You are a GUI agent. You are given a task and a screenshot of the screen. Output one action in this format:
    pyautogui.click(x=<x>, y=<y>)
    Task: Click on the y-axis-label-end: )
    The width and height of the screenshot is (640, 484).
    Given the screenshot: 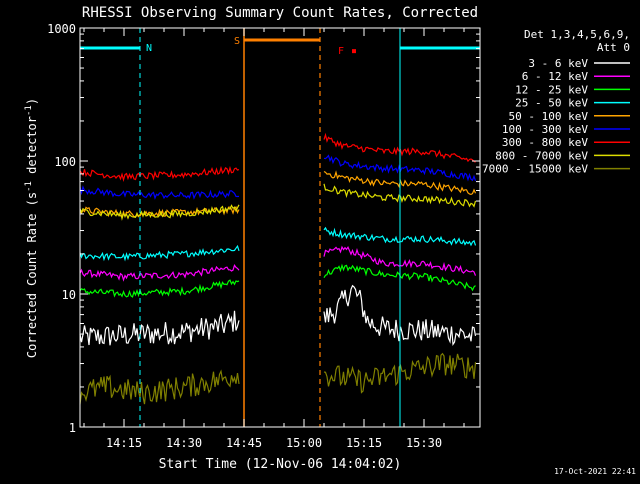 What is the action you would take?
    pyautogui.click(x=32, y=101)
    